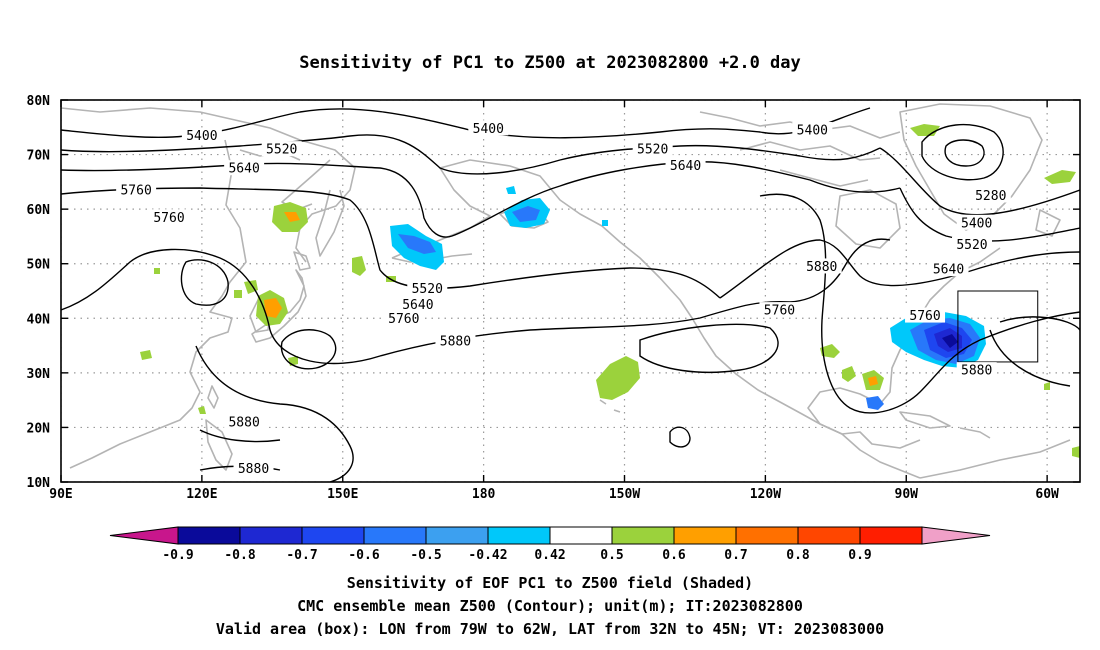  Describe the element at coordinates (39, 483) in the screenshot. I see `y-tick-label: 10N` at that location.